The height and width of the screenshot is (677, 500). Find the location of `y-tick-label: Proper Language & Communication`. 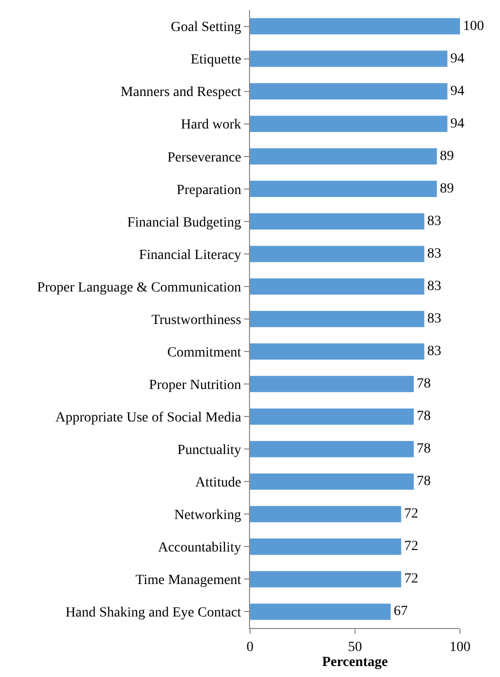

y-tick-label: Proper Language & Communication is located at coordinates (139, 288).